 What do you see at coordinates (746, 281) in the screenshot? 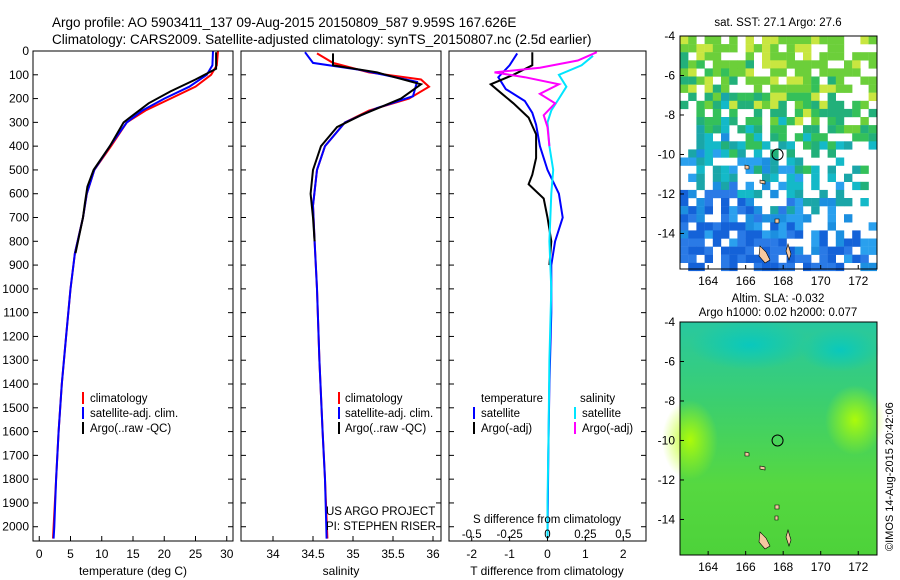
I see `sst-map-xtick-label-1: 166` at bounding box center [746, 281].